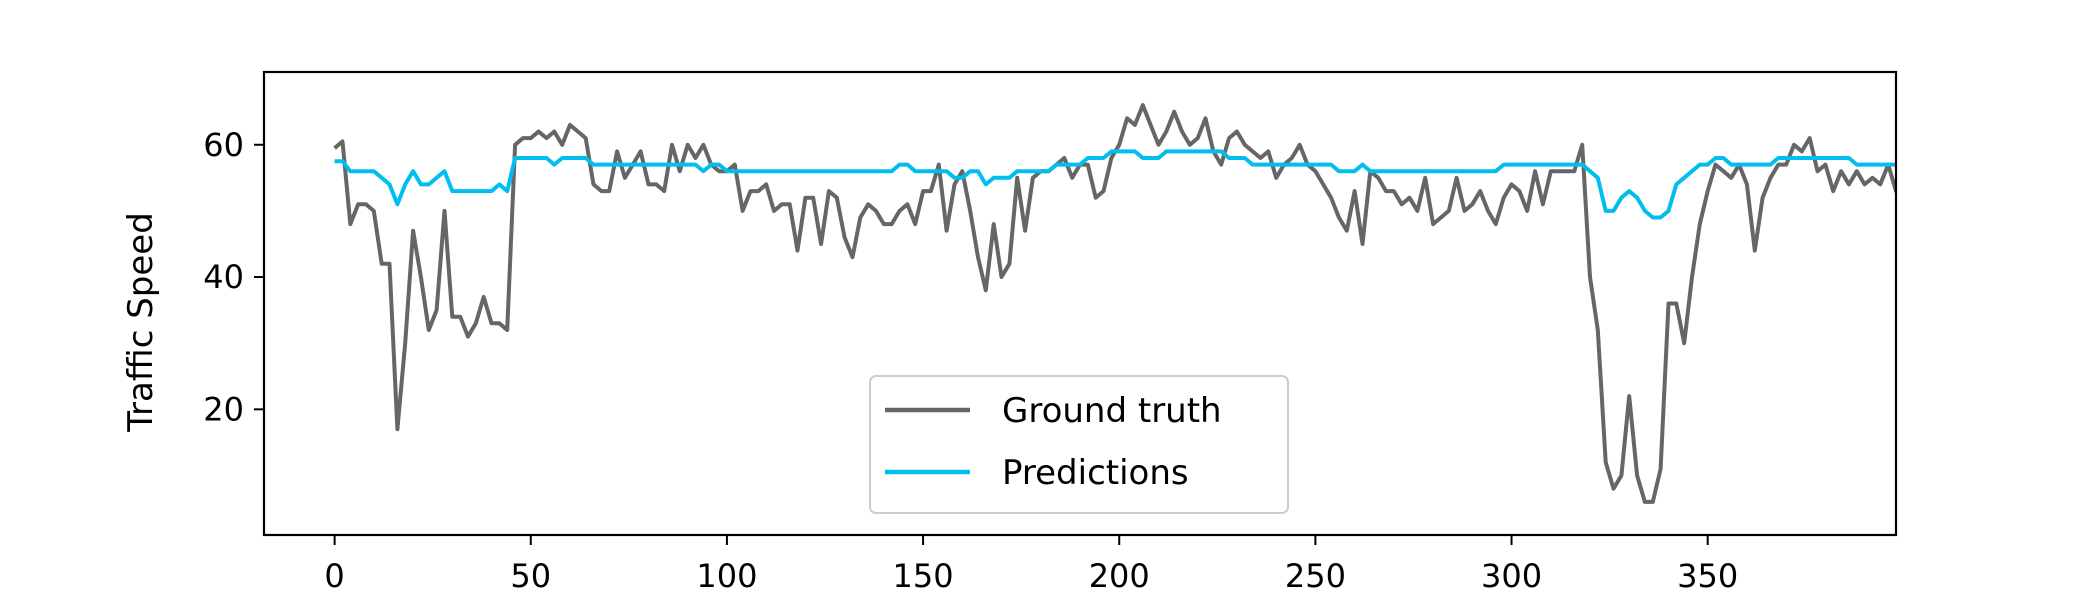  What do you see at coordinates (1095, 473) in the screenshot?
I see `legend-label-predictions: Predictions` at bounding box center [1095, 473].